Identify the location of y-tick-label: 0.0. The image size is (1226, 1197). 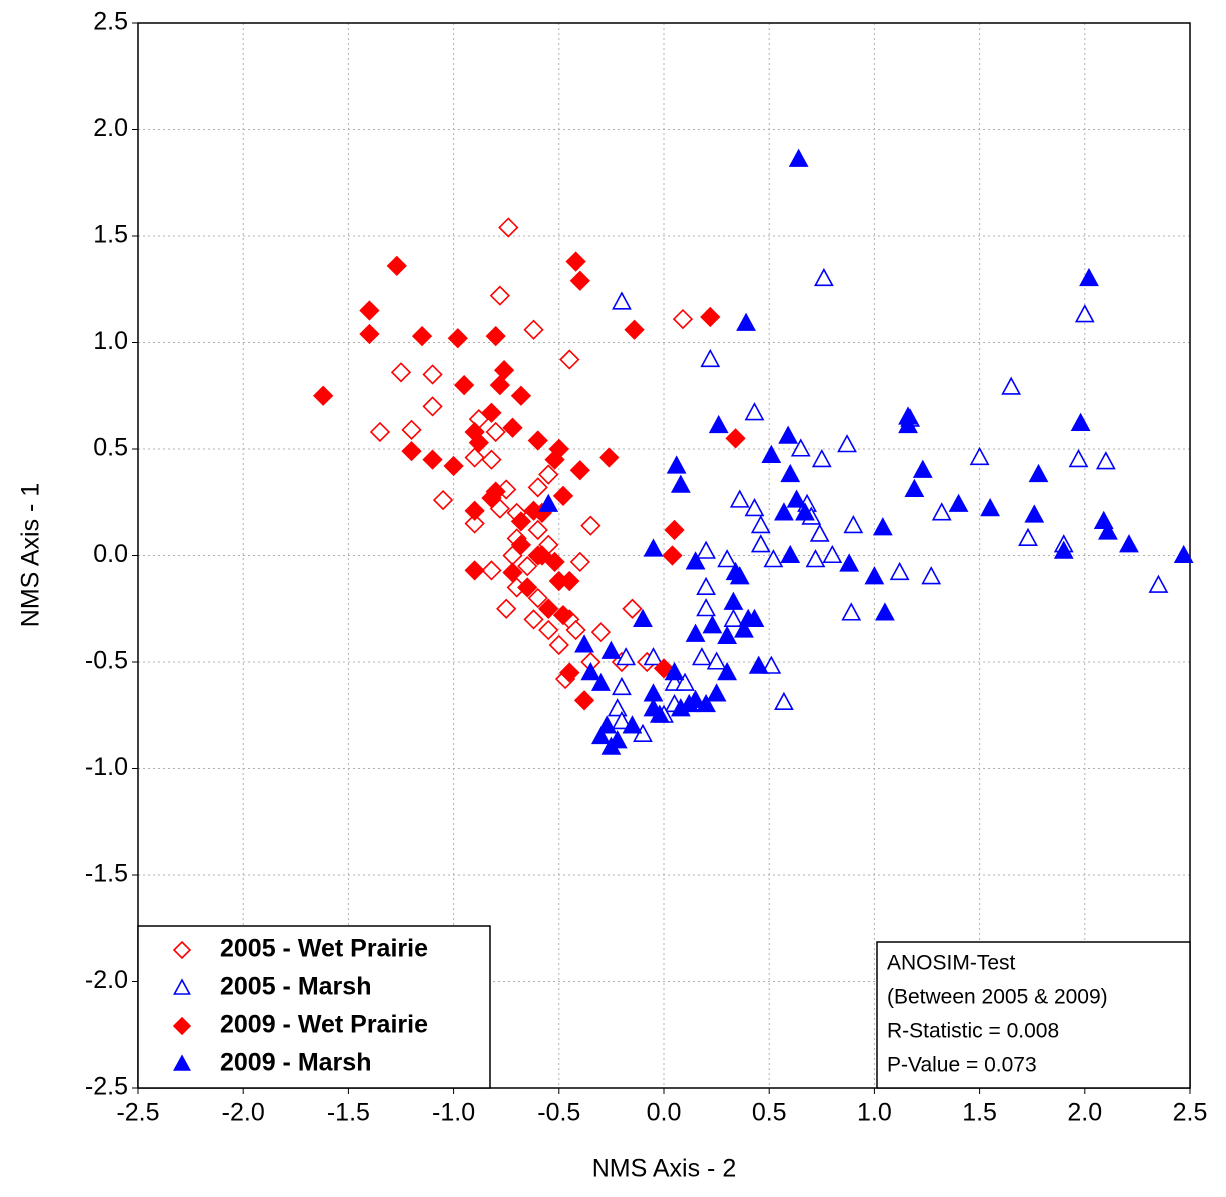
(110, 554).